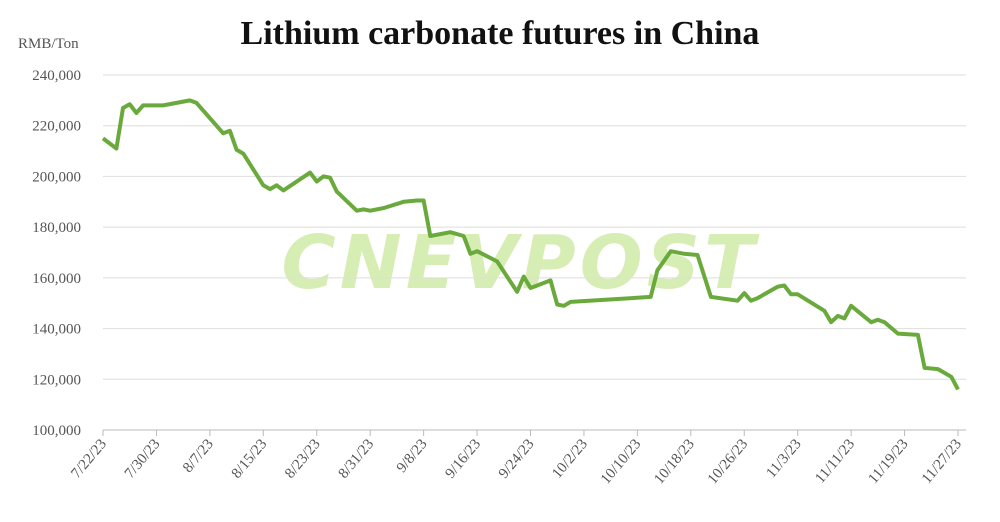 The height and width of the screenshot is (522, 1000). I want to click on y-tick-label: 200,000, so click(56, 177).